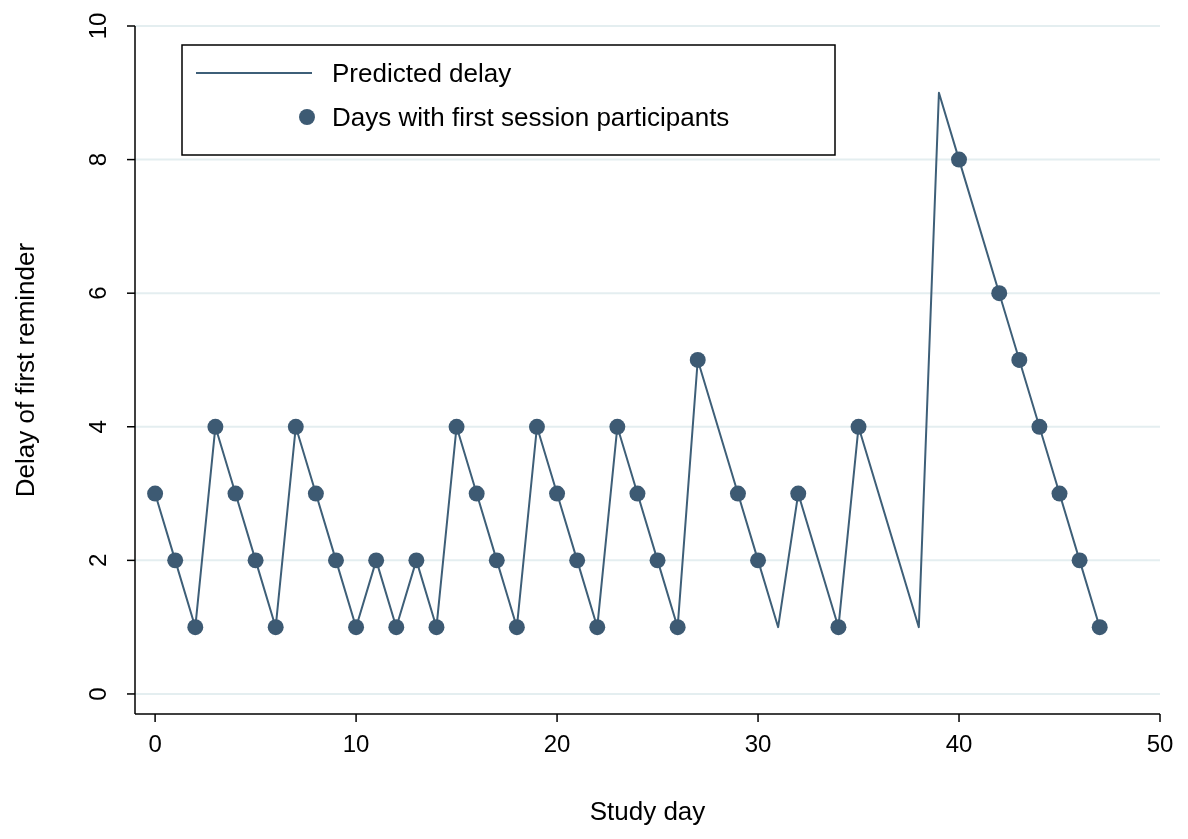 This screenshot has width=1188, height=839. What do you see at coordinates (97, 293) in the screenshot?
I see `y-tick-label: 6` at bounding box center [97, 293].